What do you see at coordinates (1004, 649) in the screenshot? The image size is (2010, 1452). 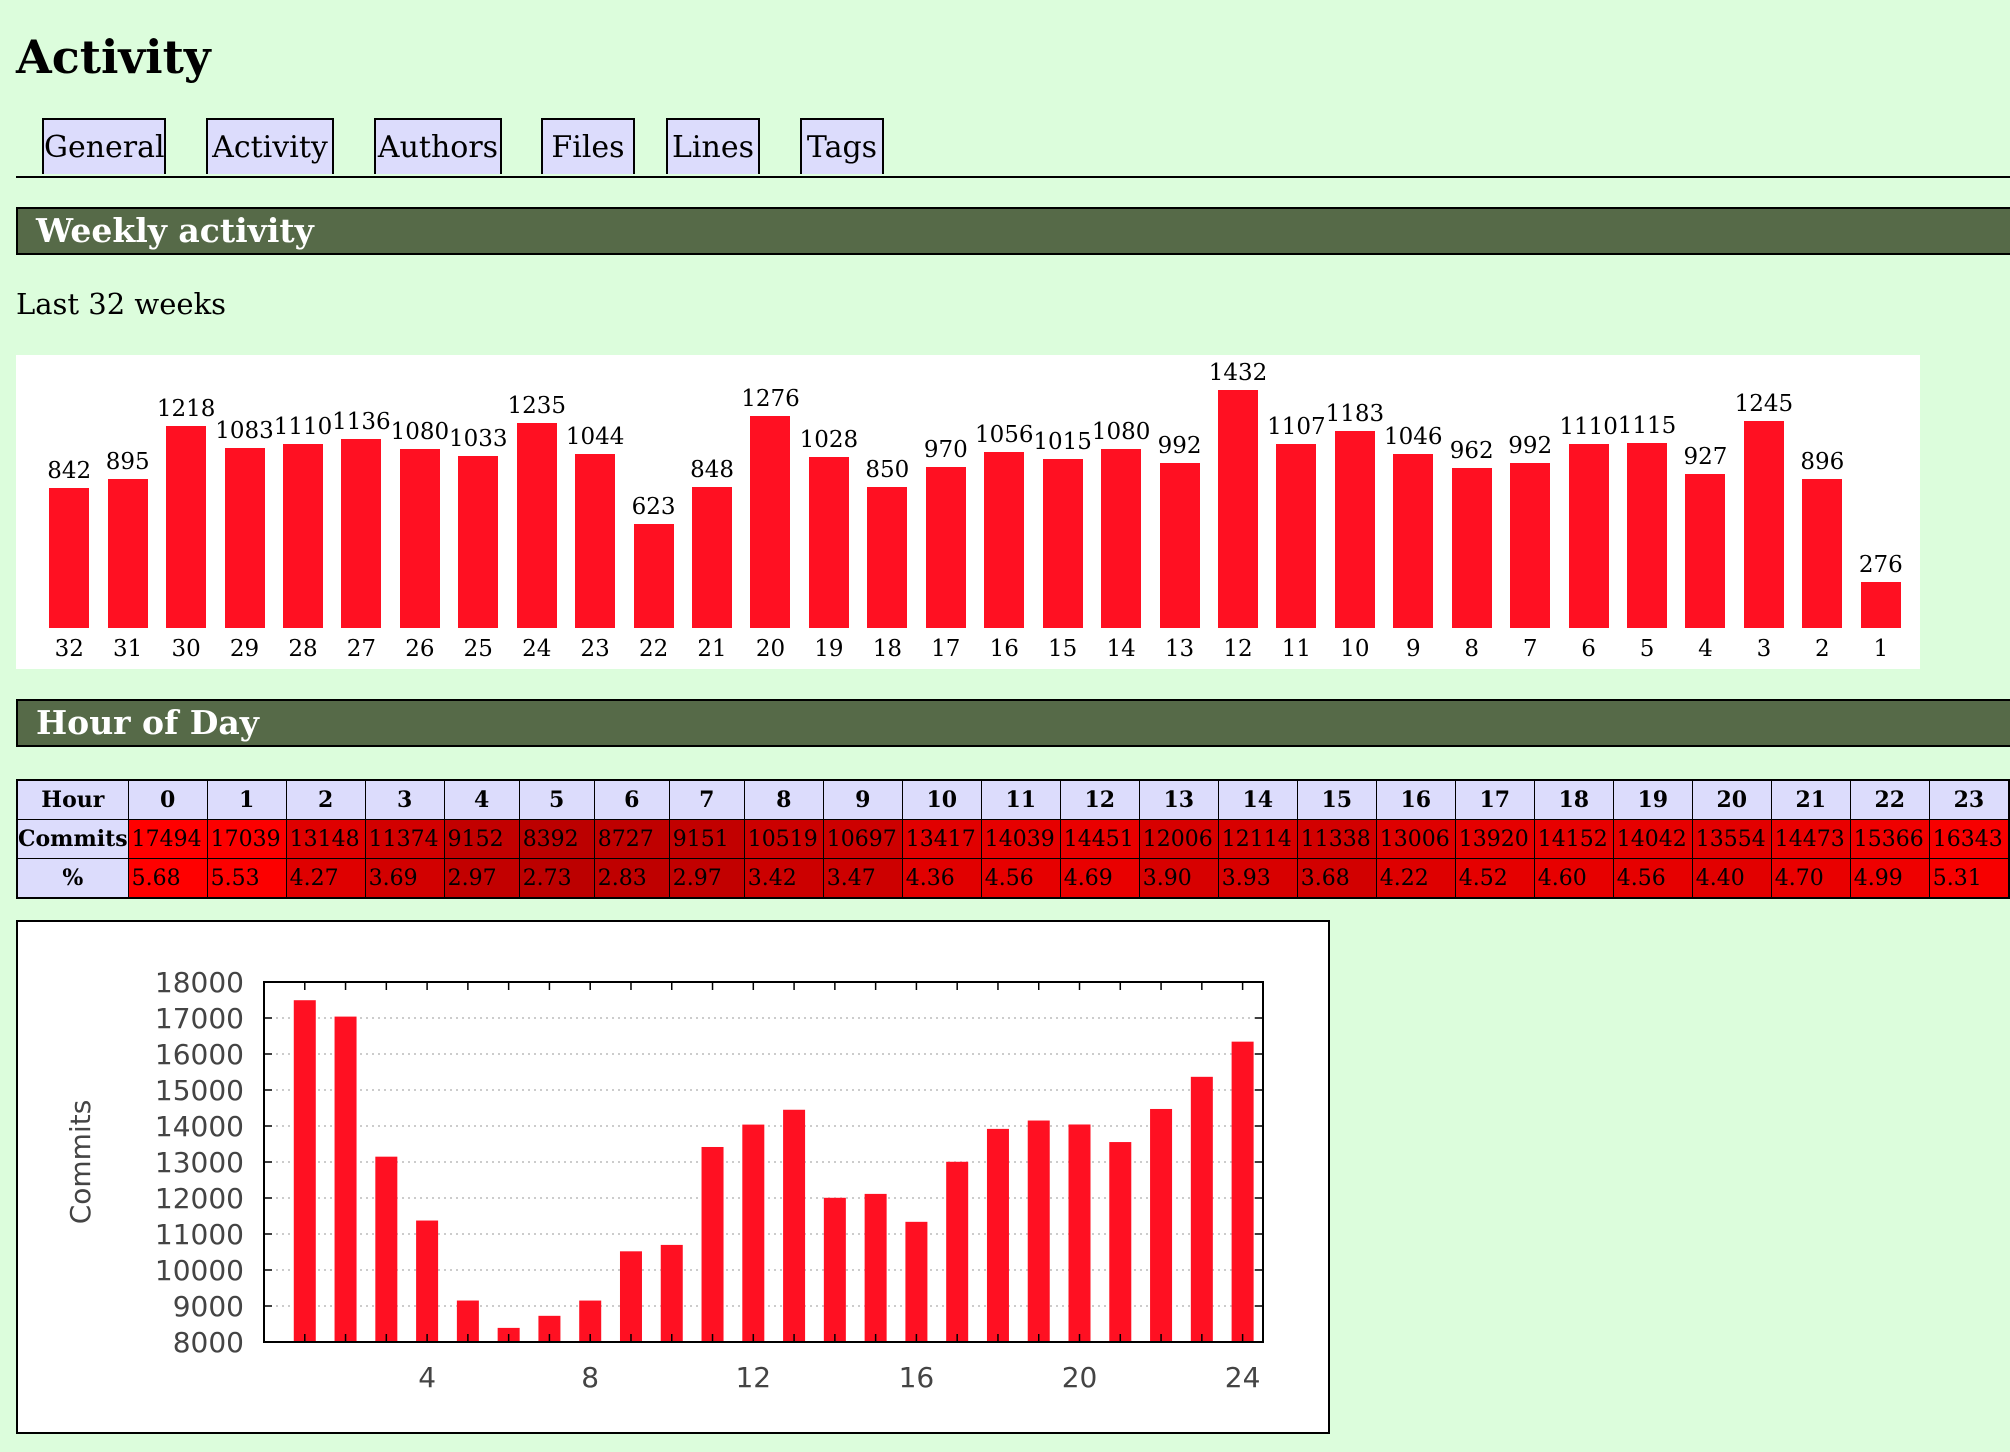 I see `weekly-week-label: 16` at bounding box center [1004, 649].